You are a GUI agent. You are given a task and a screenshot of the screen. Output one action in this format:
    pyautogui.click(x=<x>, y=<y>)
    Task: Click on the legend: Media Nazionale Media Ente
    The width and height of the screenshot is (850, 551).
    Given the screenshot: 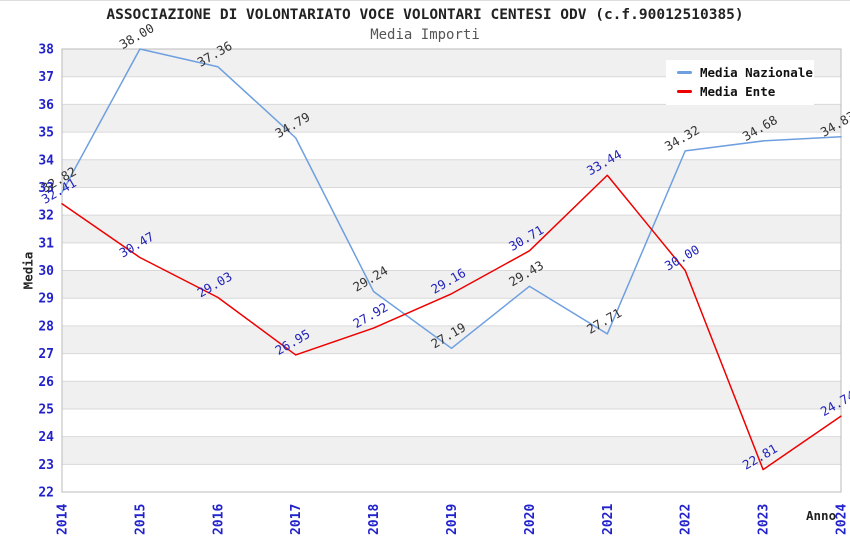 What is the action you would take?
    pyautogui.click(x=740, y=82)
    